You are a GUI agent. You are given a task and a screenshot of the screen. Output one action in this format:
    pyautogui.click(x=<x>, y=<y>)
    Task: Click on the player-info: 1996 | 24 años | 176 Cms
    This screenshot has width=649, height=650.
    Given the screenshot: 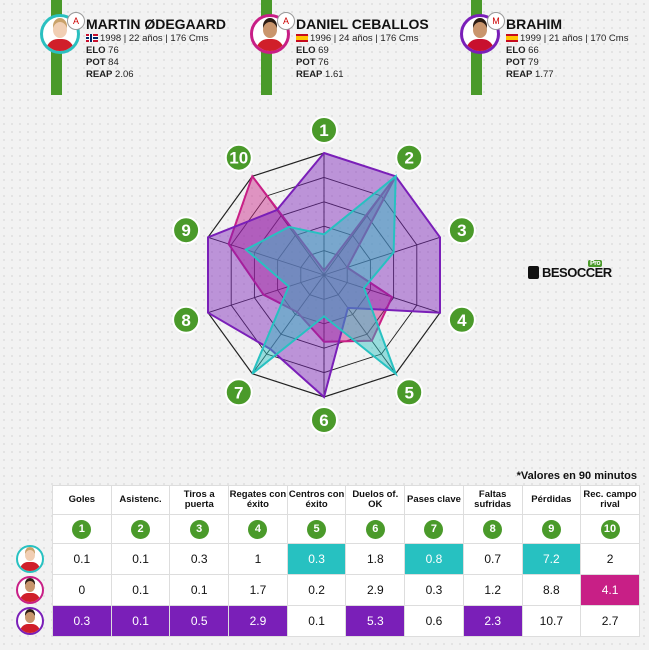 What is the action you would take?
    pyautogui.click(x=357, y=38)
    